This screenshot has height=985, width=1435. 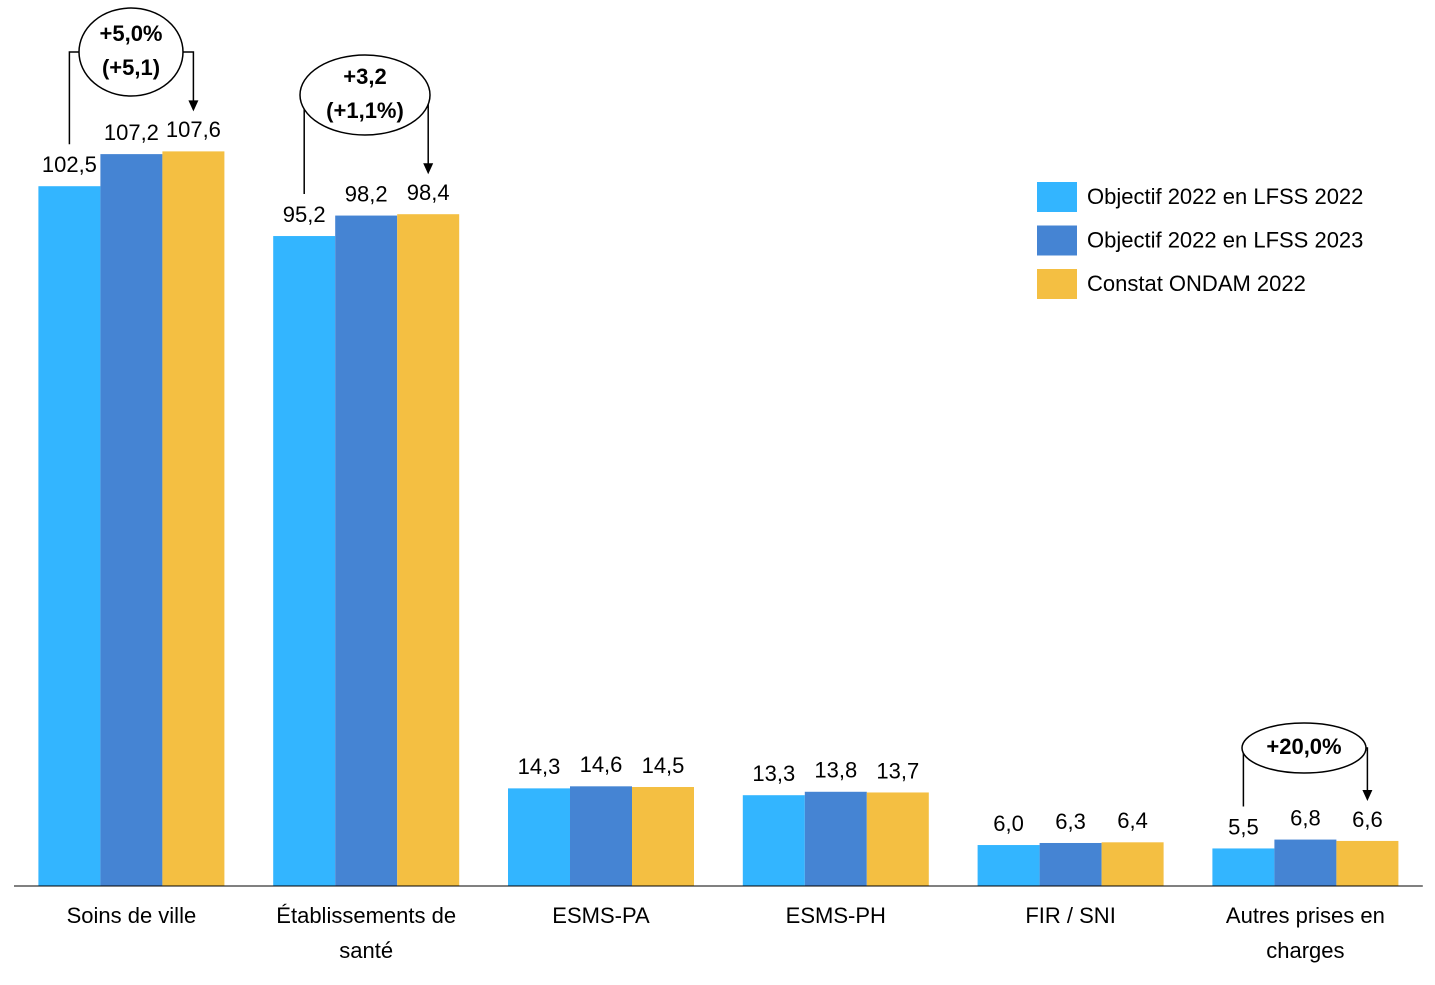 I want to click on legend-label: Objectif 2022 en LFSS 2022, so click(x=1225, y=196).